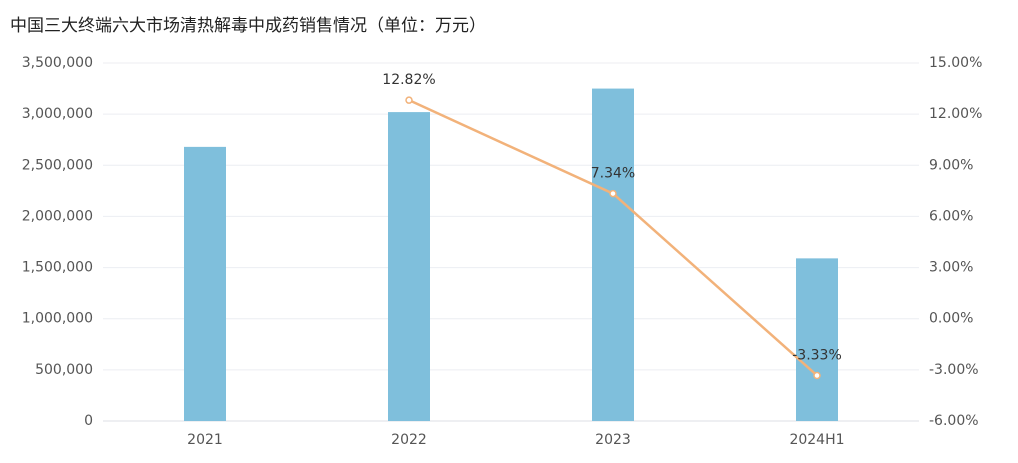 Image resolution: width=1018 pixels, height=463 pixels. What do you see at coordinates (955, 63) in the screenshot?
I see `y2-tick-label: 15.00%` at bounding box center [955, 63].